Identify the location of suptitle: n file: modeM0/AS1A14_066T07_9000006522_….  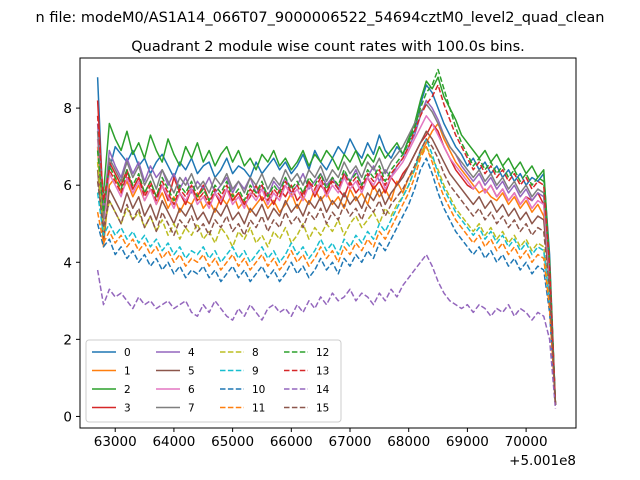
(320, 18).